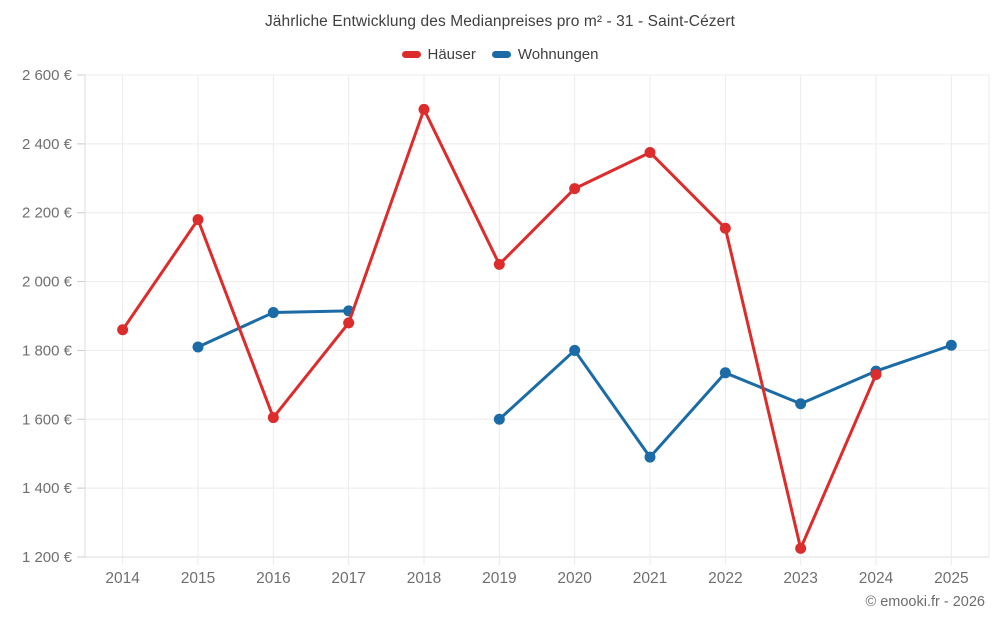 The width and height of the screenshot is (1000, 625). What do you see at coordinates (411, 54) in the screenshot?
I see `haeuser-legend-swatch-icon` at bounding box center [411, 54].